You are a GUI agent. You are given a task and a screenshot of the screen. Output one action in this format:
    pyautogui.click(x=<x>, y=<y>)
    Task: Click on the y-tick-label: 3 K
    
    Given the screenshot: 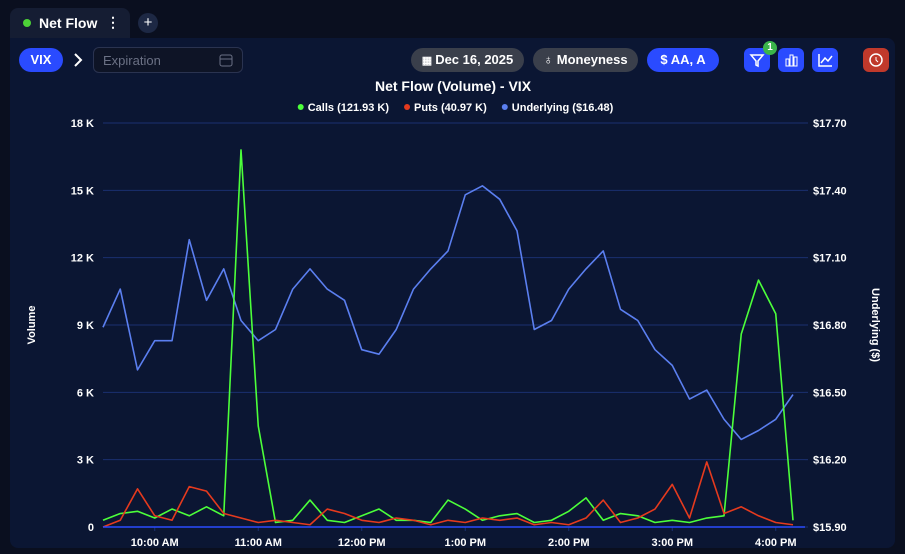 What is the action you would take?
    pyautogui.click(x=85, y=461)
    